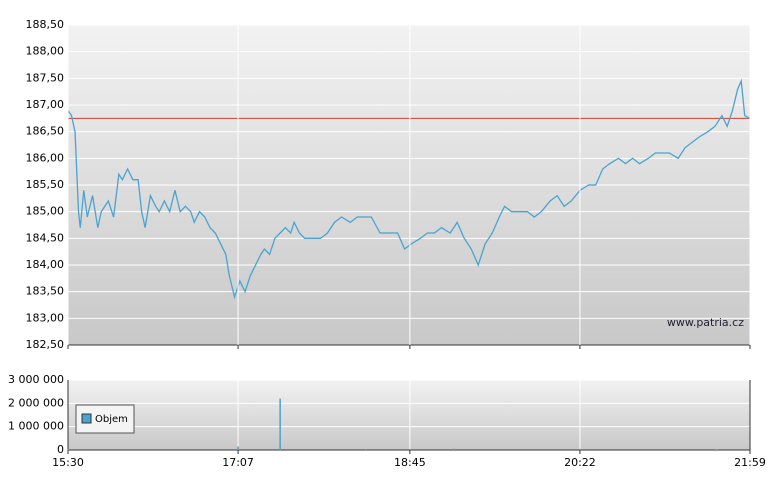 The height and width of the screenshot is (494, 780). What do you see at coordinates (45, 237) in the screenshot?
I see `y-tick-label: 184,50` at bounding box center [45, 237].